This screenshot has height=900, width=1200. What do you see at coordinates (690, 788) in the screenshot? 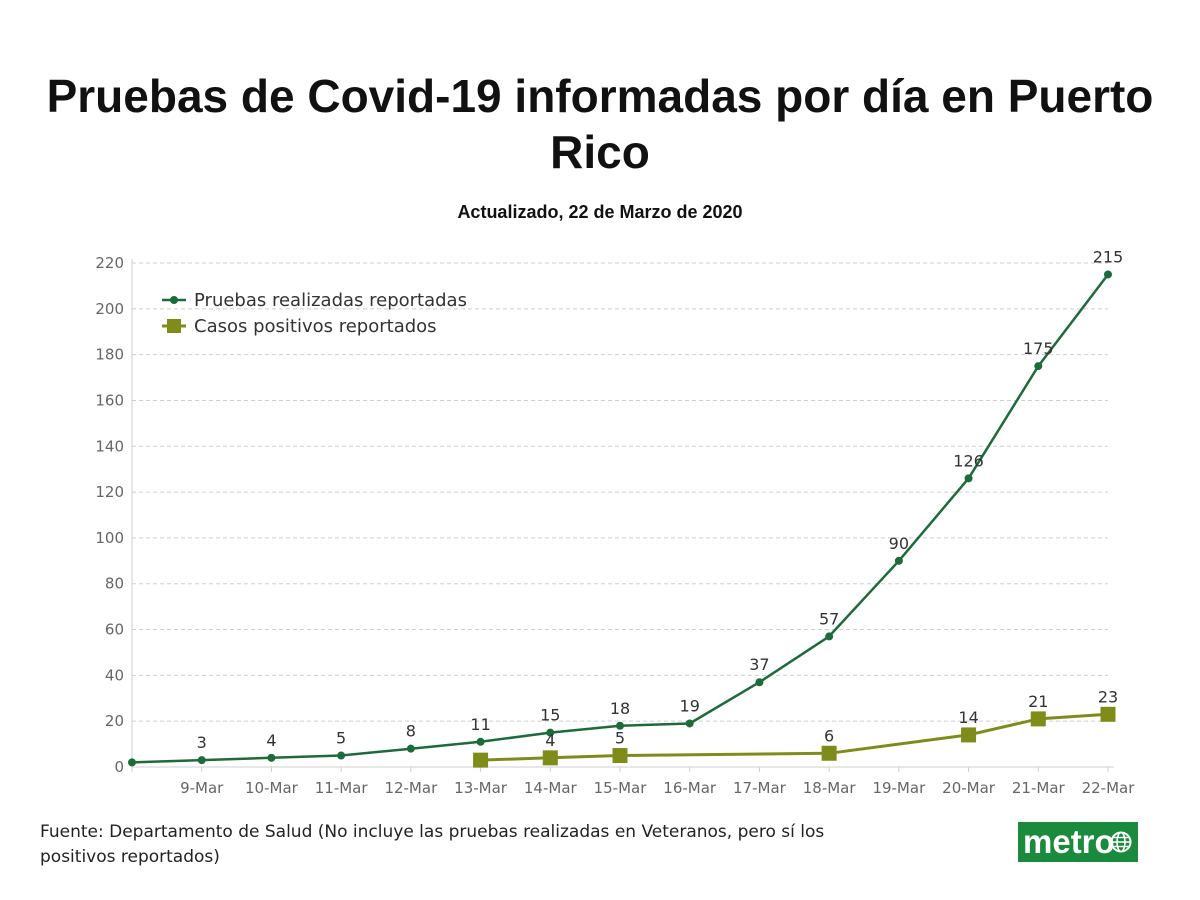
I see `x-tick-label-8: 16-Mar` at bounding box center [690, 788].